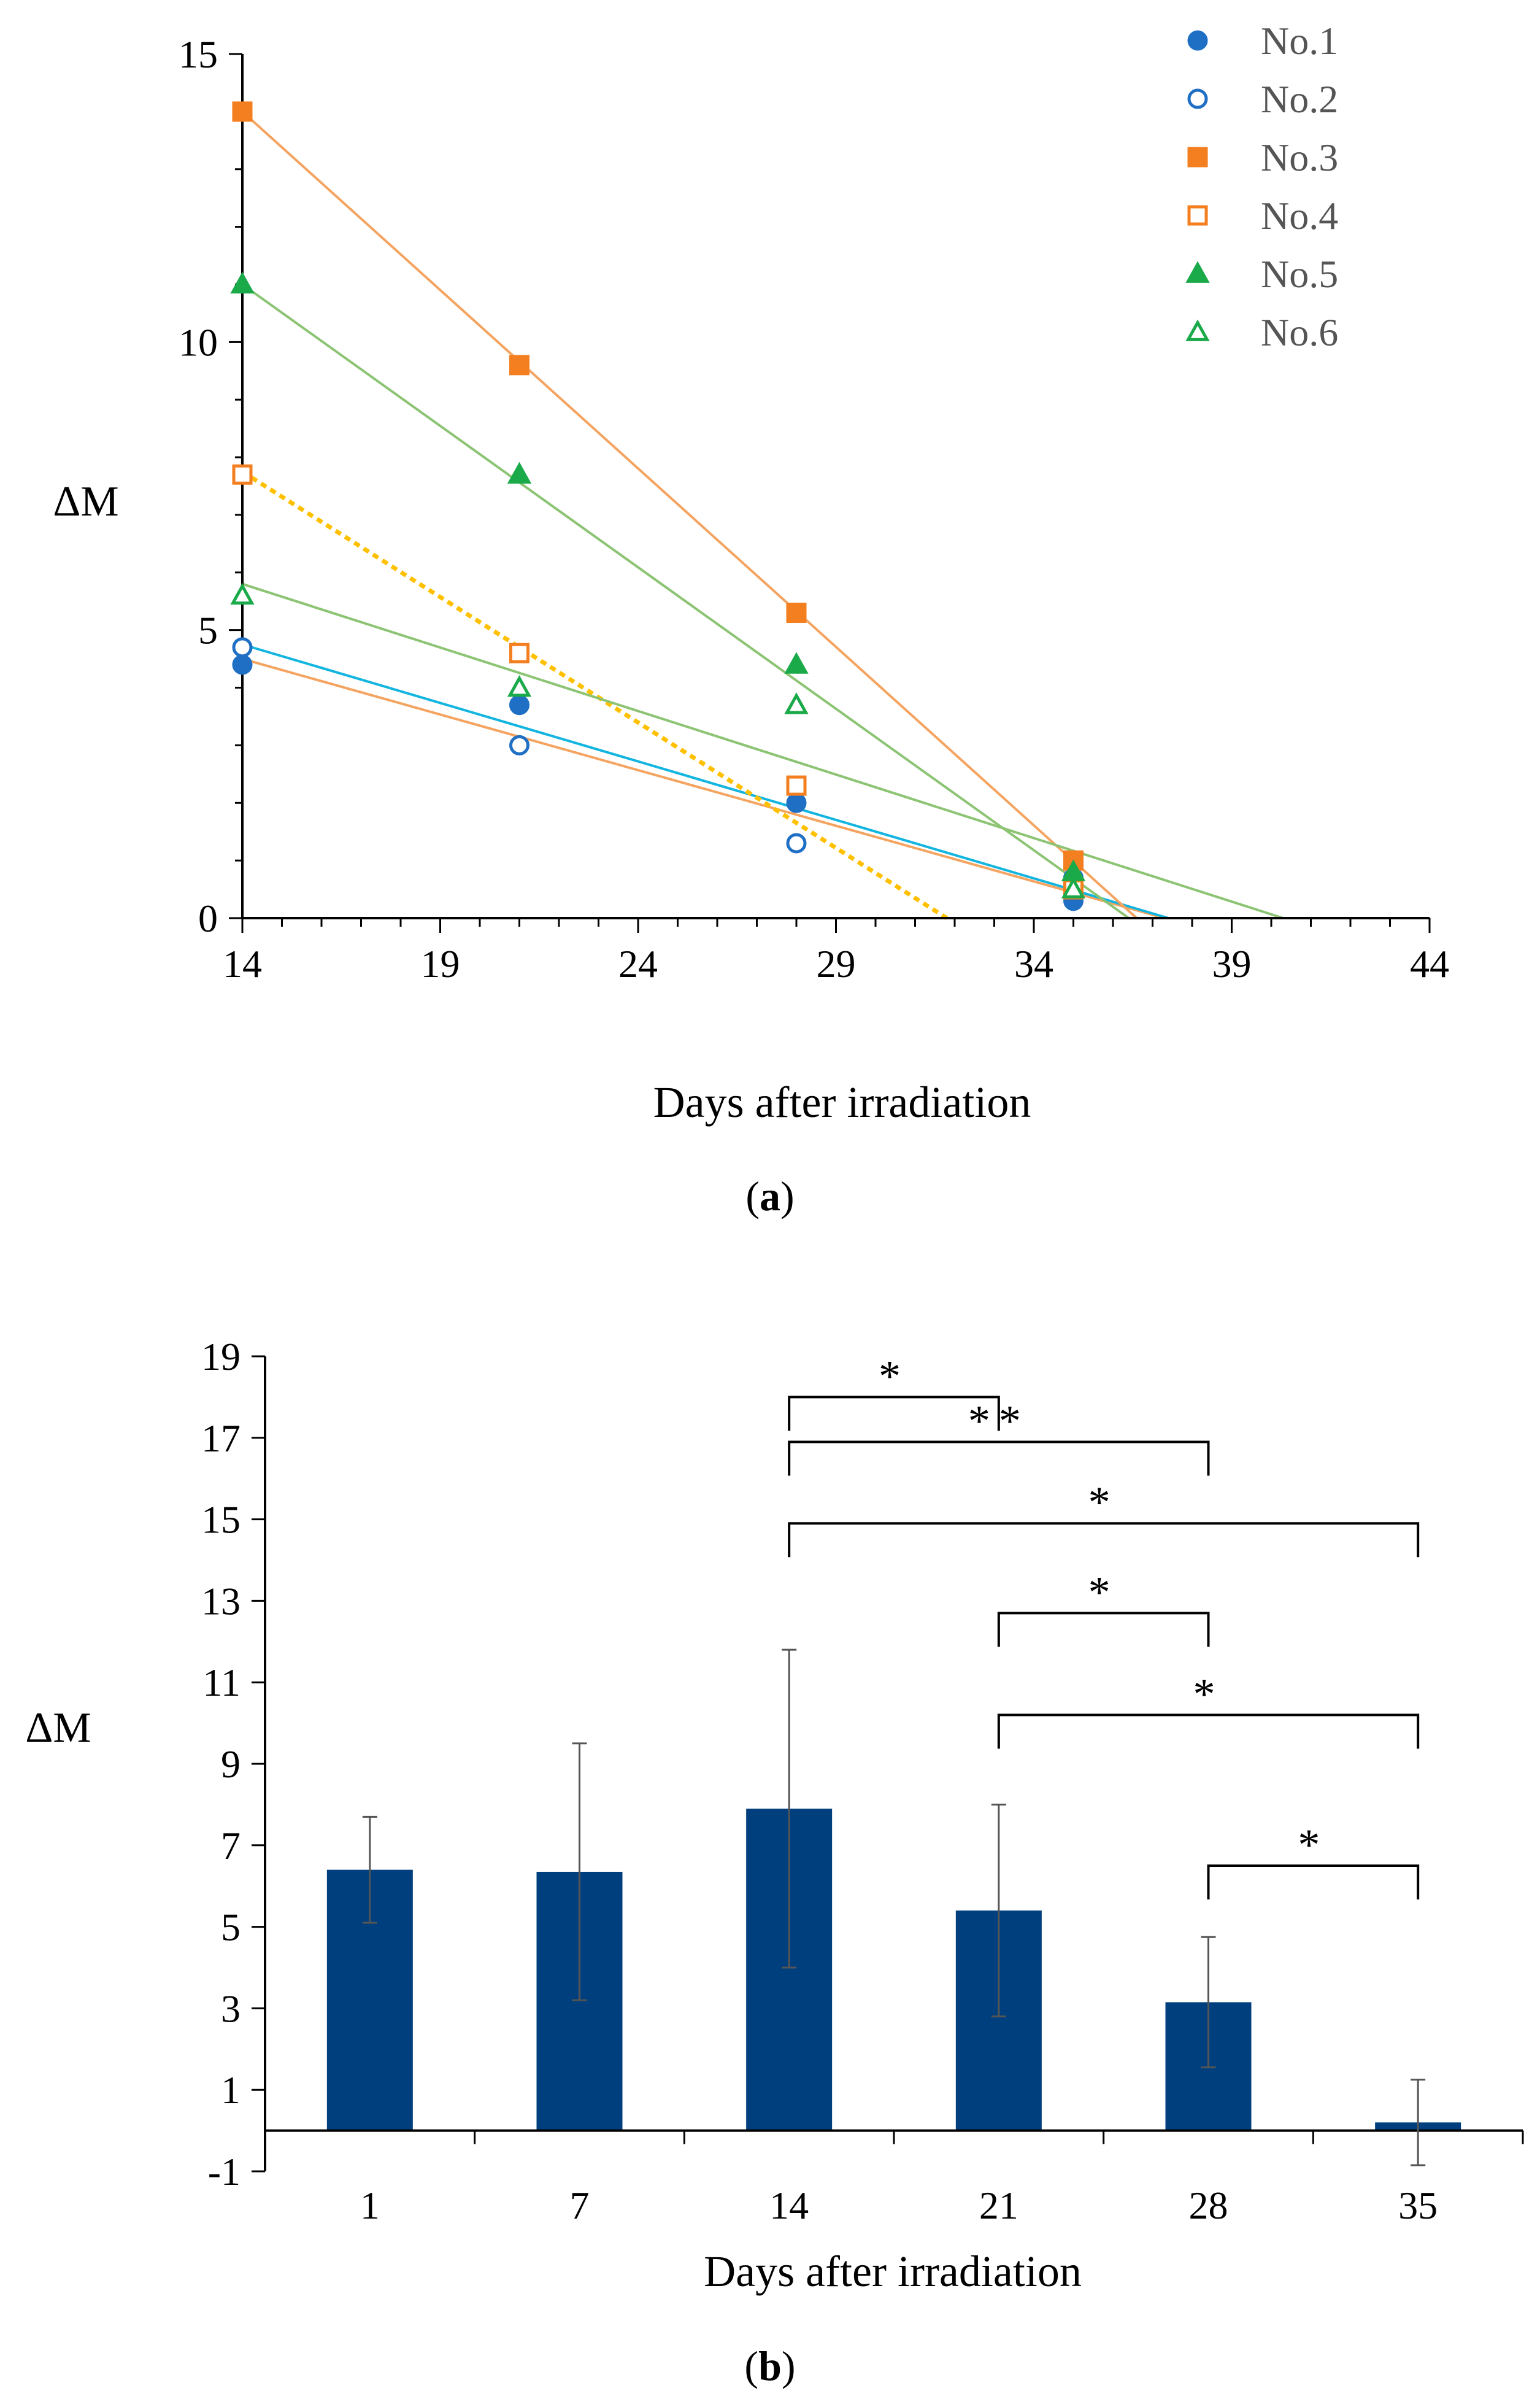  What do you see at coordinates (221, 1682) in the screenshot?
I see `panel-b-y-tick-label: 11` at bounding box center [221, 1682].